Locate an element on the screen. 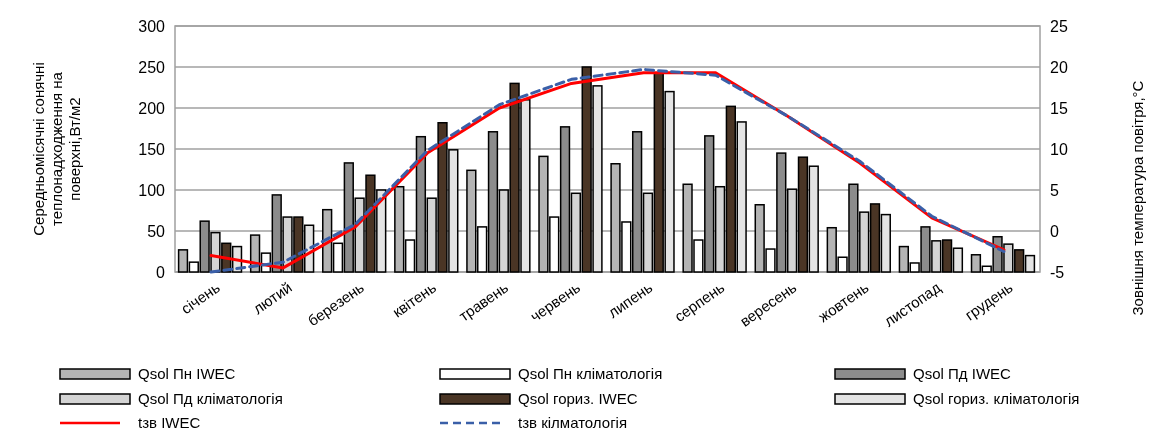 This screenshot has width=1157, height=435. y-axis-title: Середньомісячні сонячні теплонадходження на поверхні,Вт/м2 is located at coordinates (56, 149).